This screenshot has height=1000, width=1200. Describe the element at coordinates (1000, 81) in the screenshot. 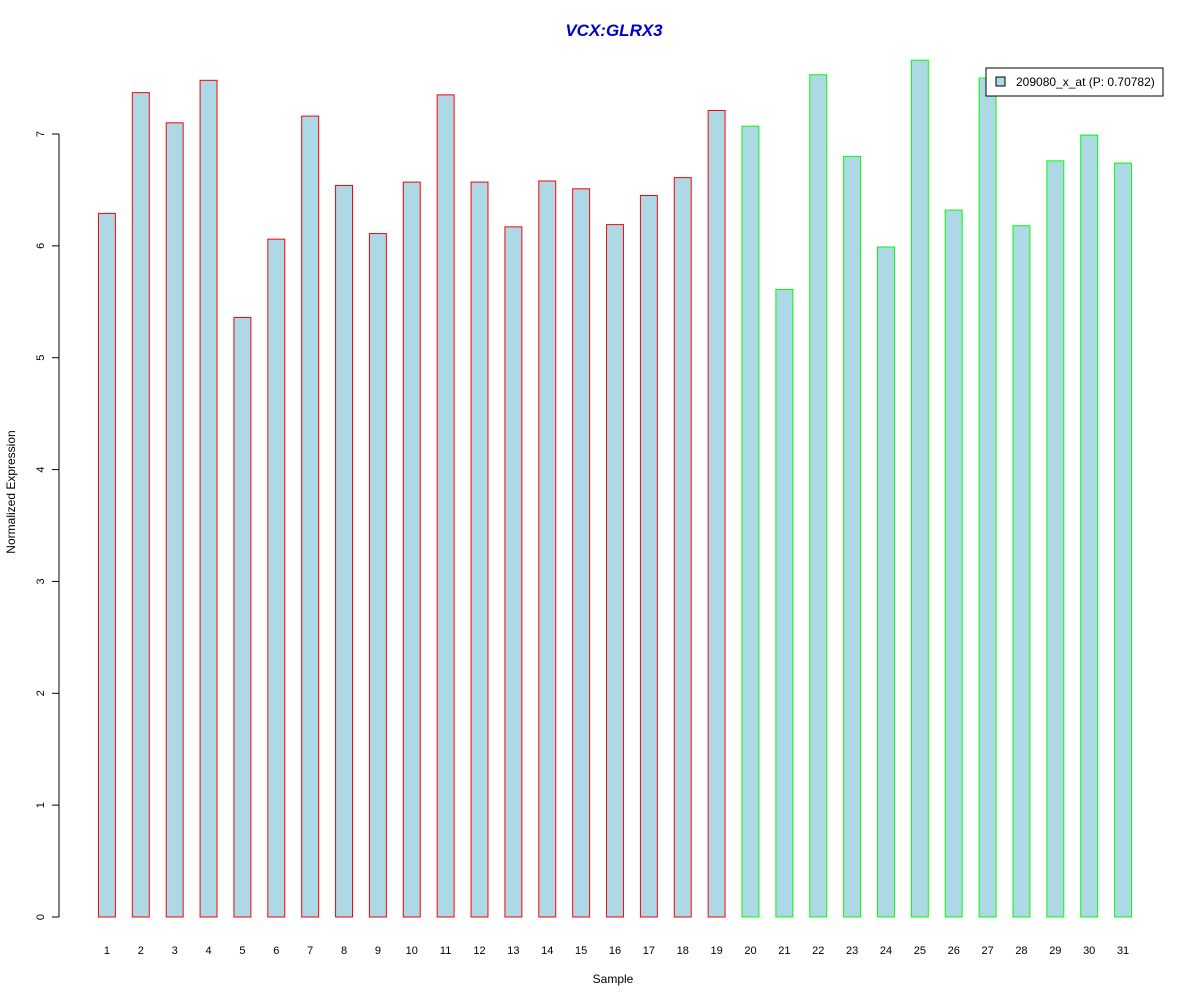

I see `legend-swatch` at that location.